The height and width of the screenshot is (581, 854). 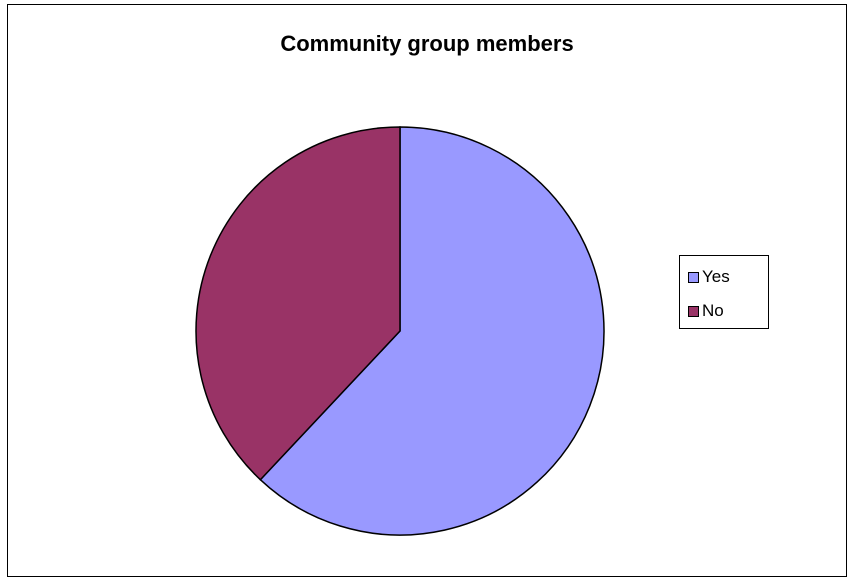 I want to click on chart-title: Community group members, so click(x=427, y=43).